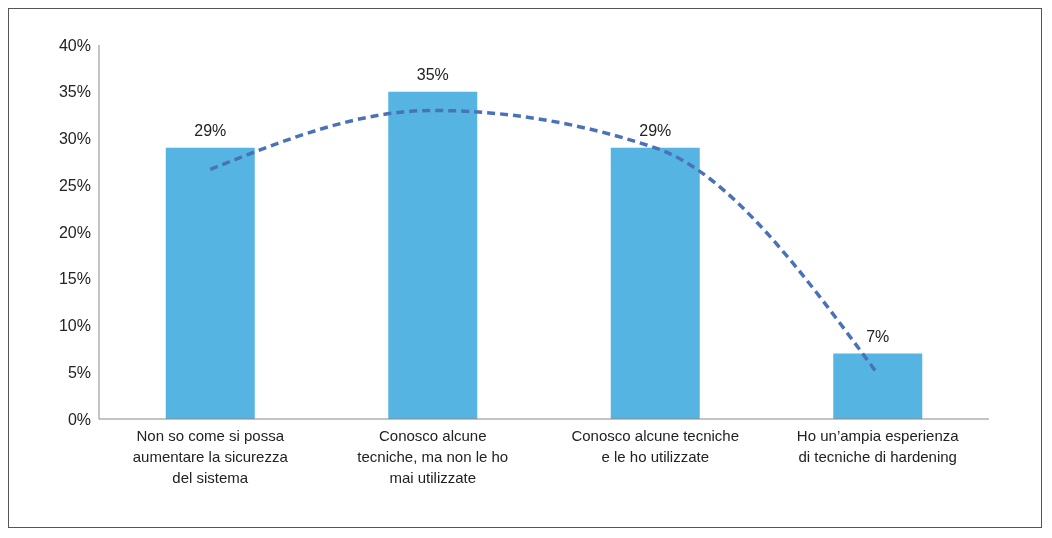 The height and width of the screenshot is (538, 1052). I want to click on y-tick-label: 25%, so click(74, 185).